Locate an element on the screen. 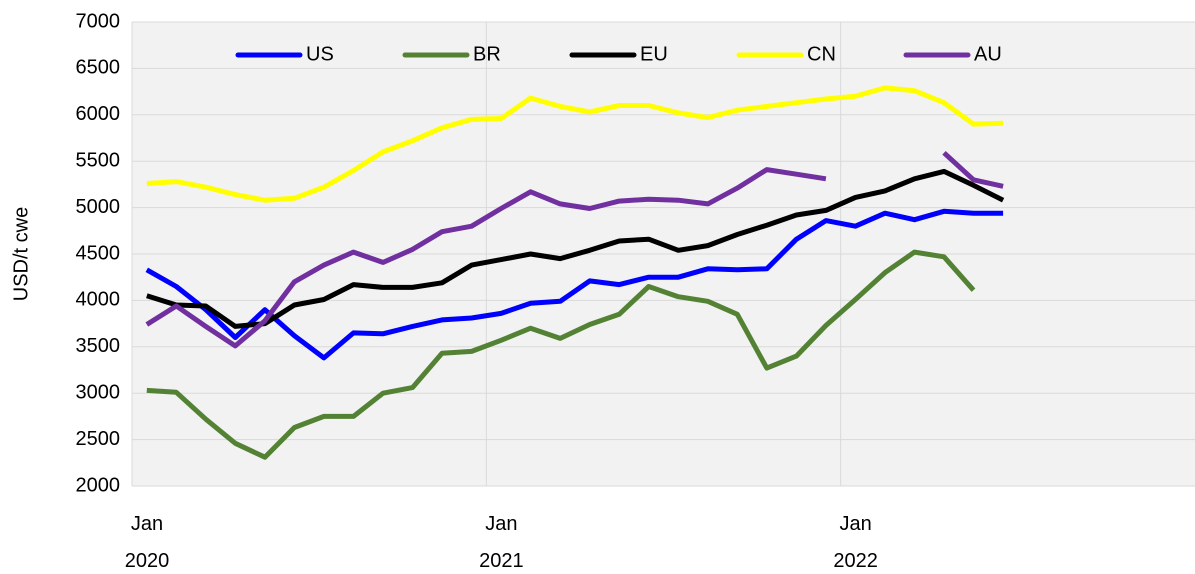 This screenshot has height=574, width=1195. y-tick-label: 6000 is located at coordinates (98, 114).